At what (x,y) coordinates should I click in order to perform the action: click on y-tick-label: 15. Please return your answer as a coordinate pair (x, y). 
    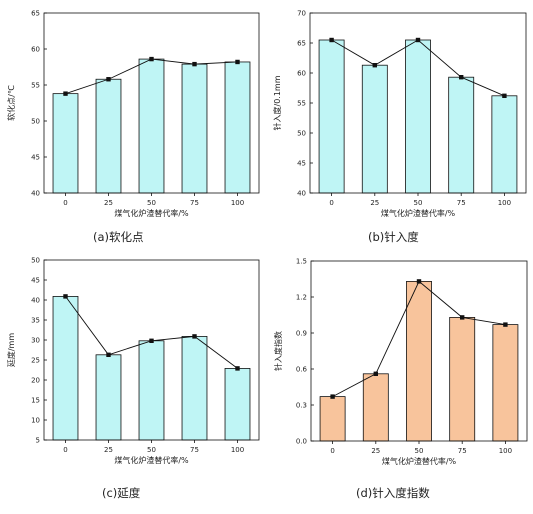
    Looking at the image, I should click on (35, 401).